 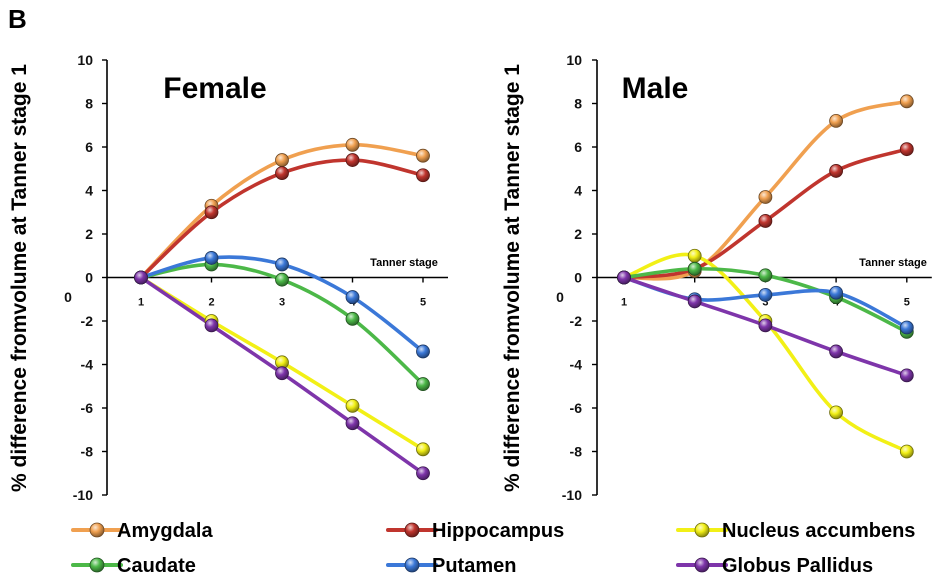 What do you see at coordinates (576, 321) in the screenshot?
I see `male-y-tick-label: -2` at bounding box center [576, 321].